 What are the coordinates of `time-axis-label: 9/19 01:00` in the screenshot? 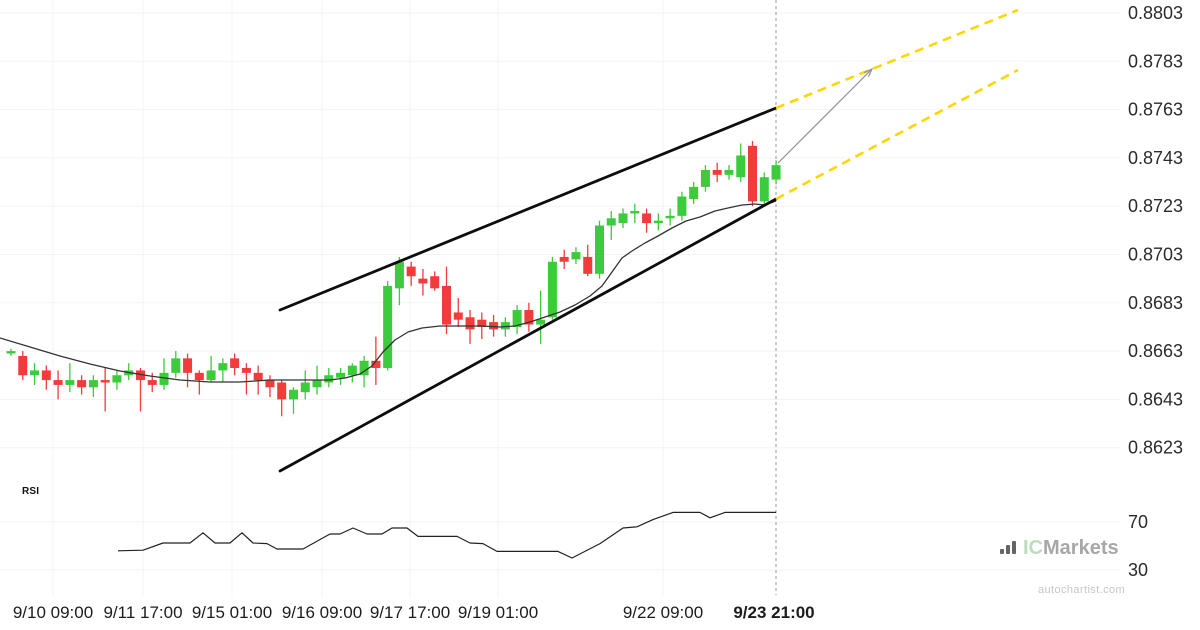 It's located at (498, 612).